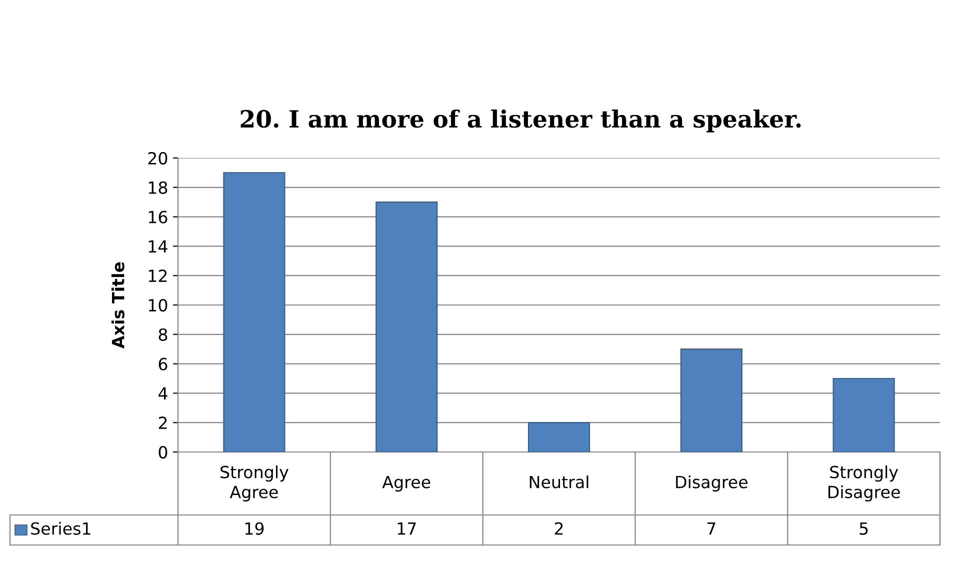  What do you see at coordinates (117, 305) in the screenshot?
I see `y-axis-title: Axis Title` at bounding box center [117, 305].